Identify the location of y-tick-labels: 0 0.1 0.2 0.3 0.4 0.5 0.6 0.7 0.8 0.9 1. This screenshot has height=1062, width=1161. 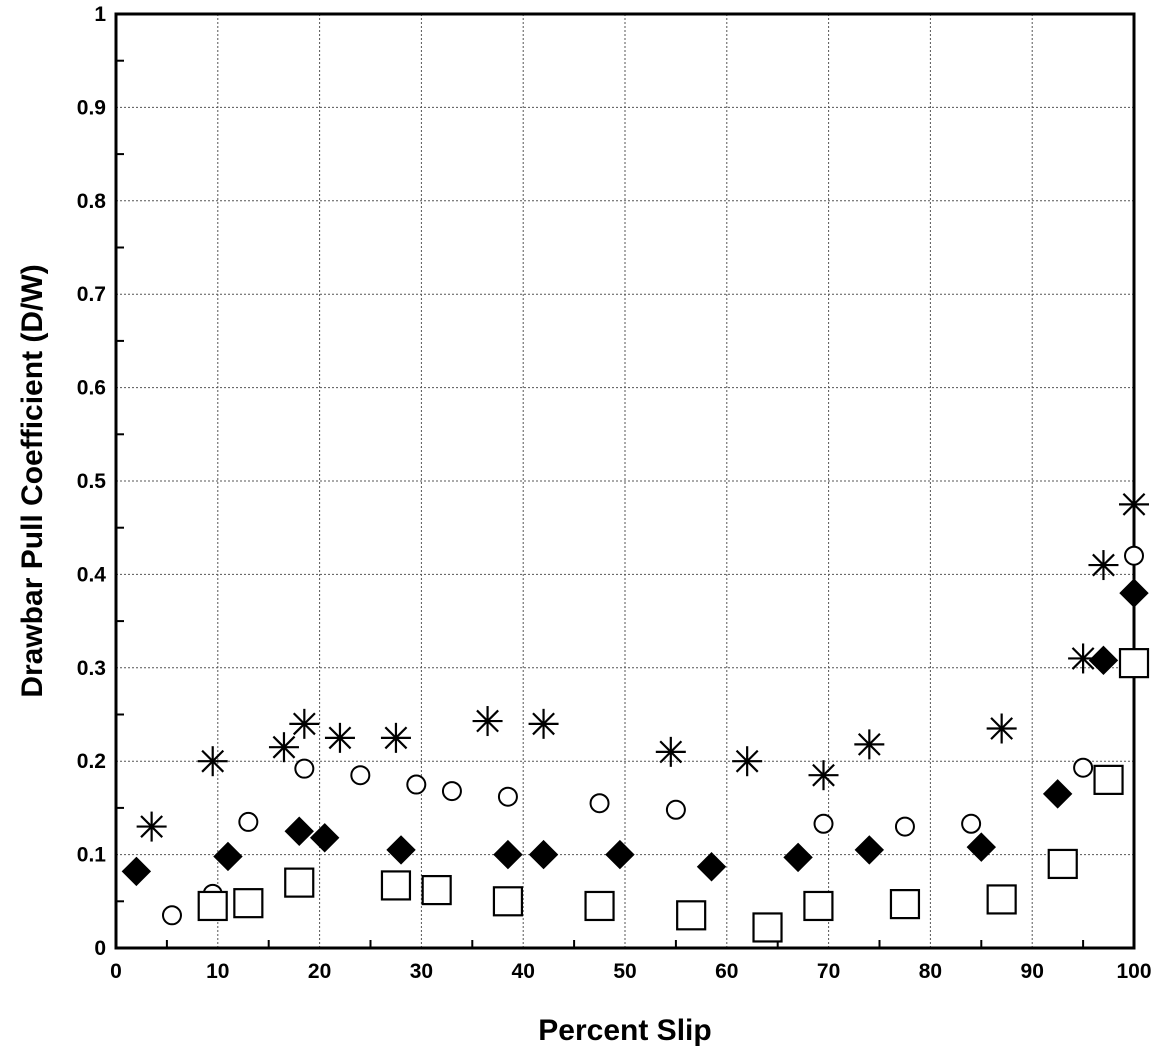
(92, 481).